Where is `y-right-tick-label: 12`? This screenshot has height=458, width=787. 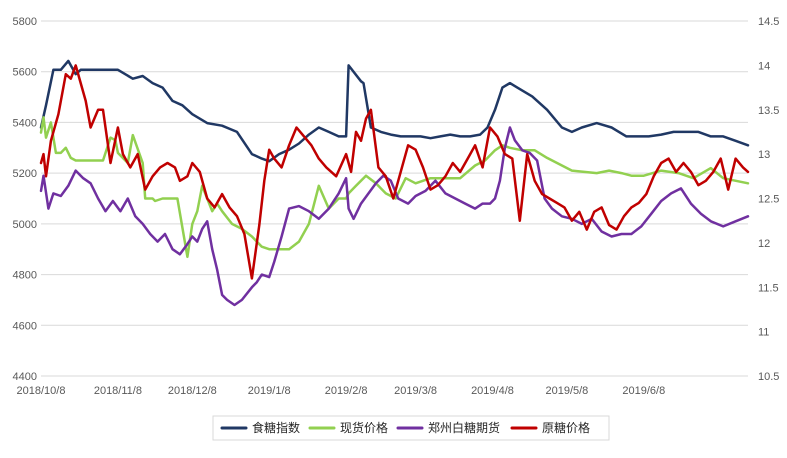 y-right-tick-label: 12 is located at coordinates (764, 244).